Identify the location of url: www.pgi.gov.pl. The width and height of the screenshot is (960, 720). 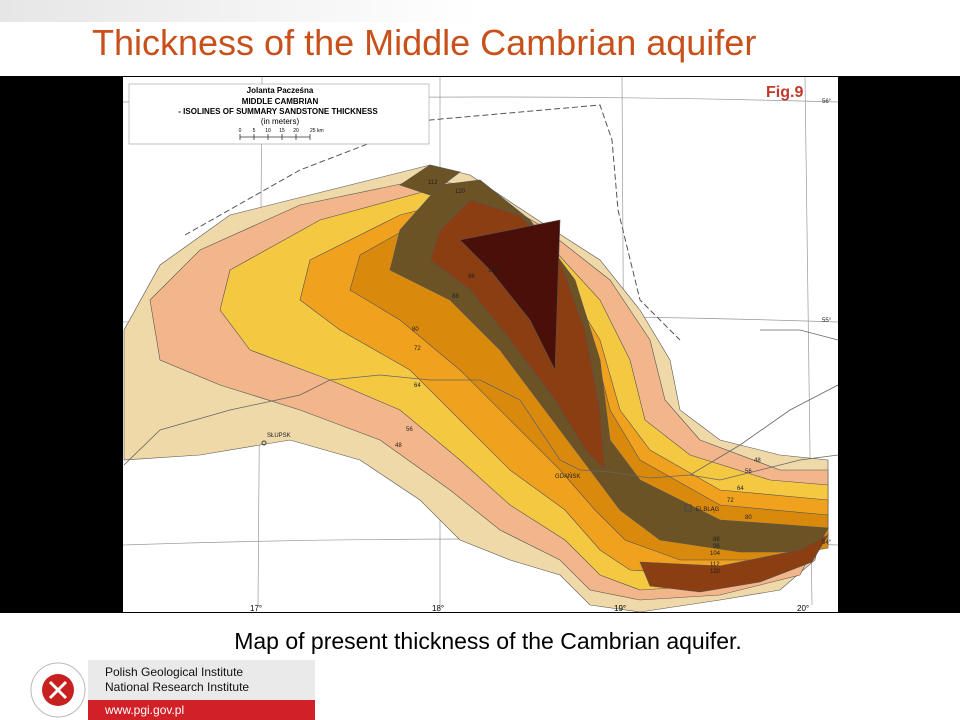
(144, 710).